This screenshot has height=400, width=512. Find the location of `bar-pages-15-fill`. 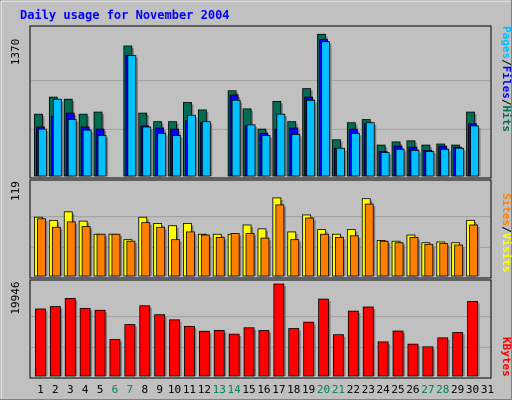

bar-pages-15-fill is located at coordinates (251, 150).